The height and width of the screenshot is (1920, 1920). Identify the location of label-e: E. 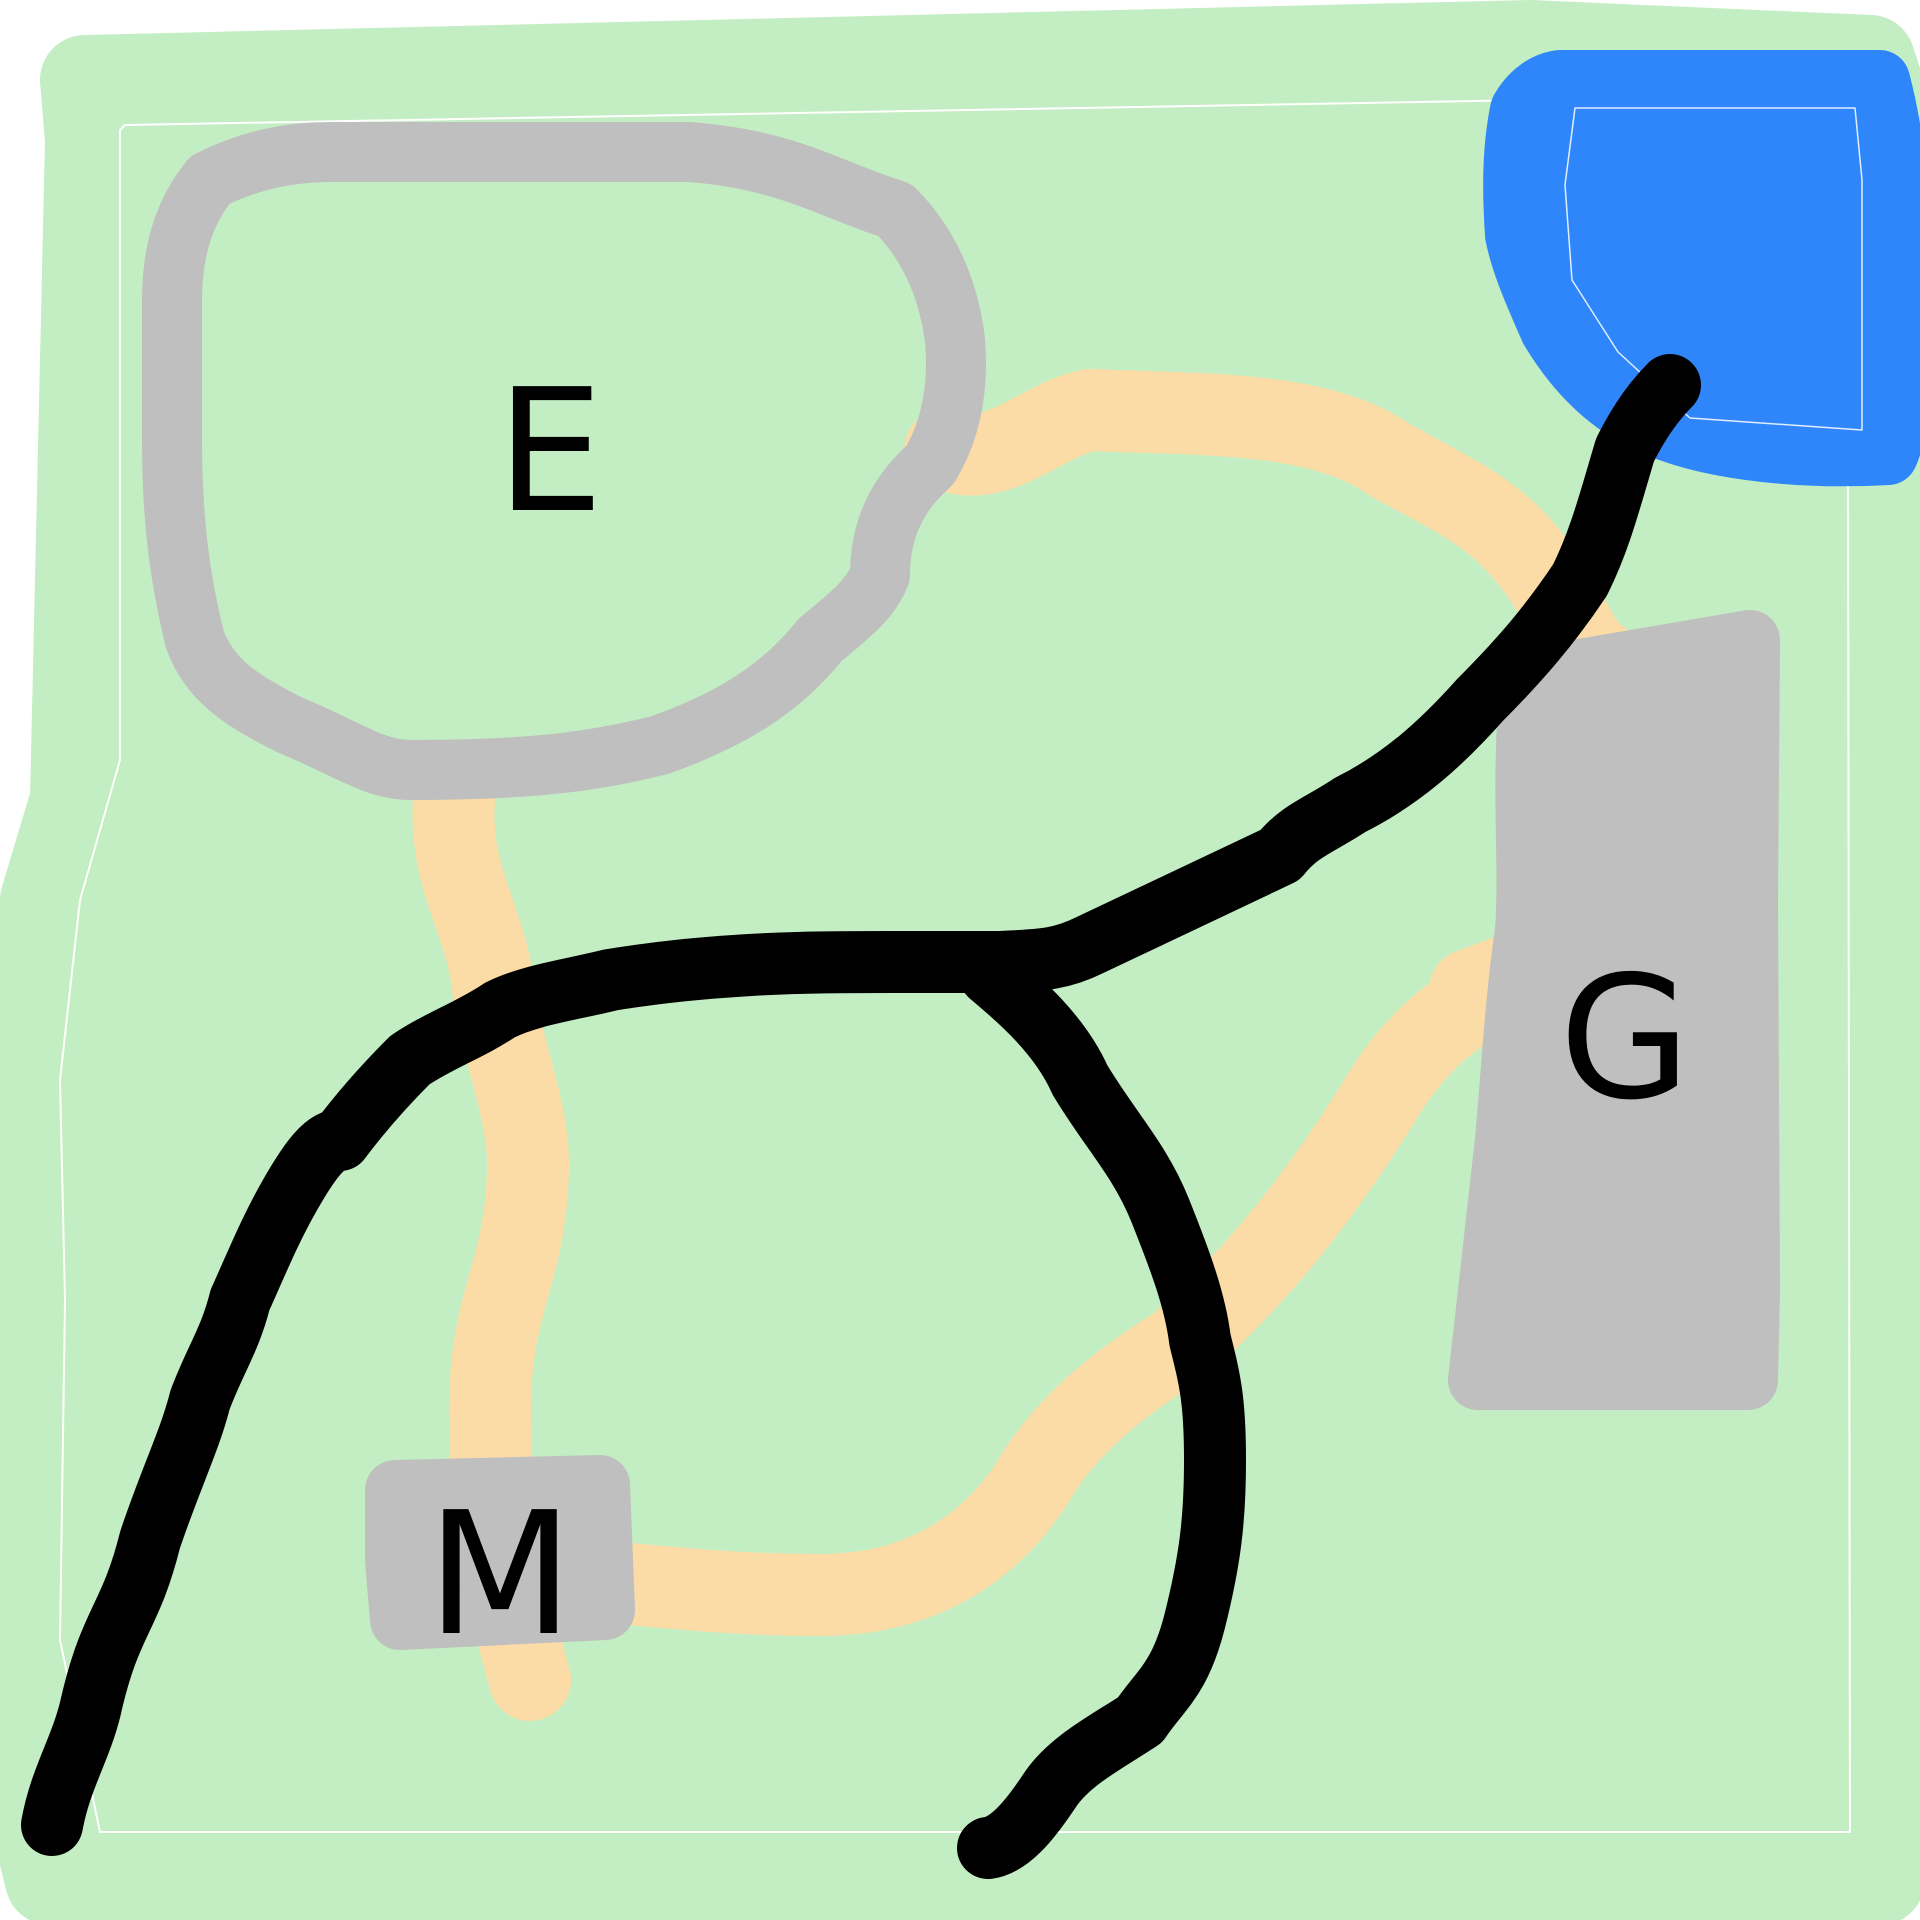
(549, 452).